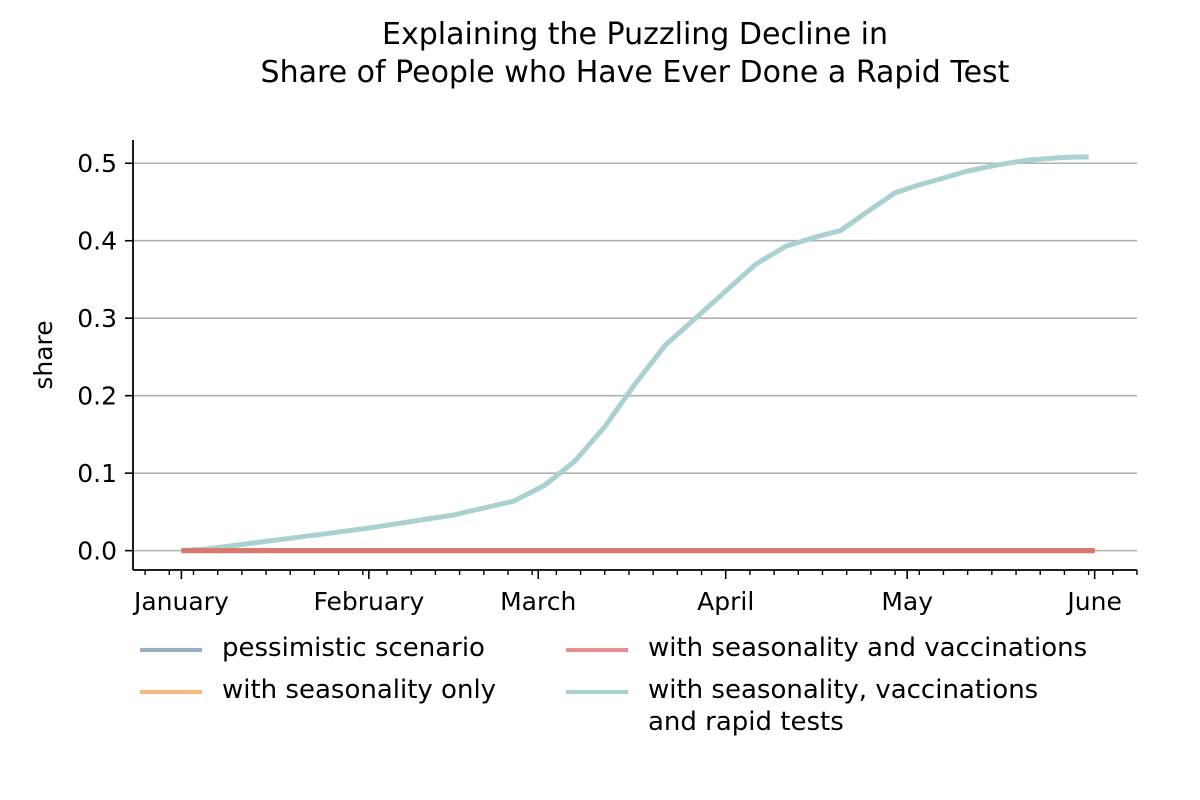 This screenshot has height=800, width=1200. What do you see at coordinates (868, 648) in the screenshot?
I see `legend-label: with seasonality and vaccinations` at bounding box center [868, 648].